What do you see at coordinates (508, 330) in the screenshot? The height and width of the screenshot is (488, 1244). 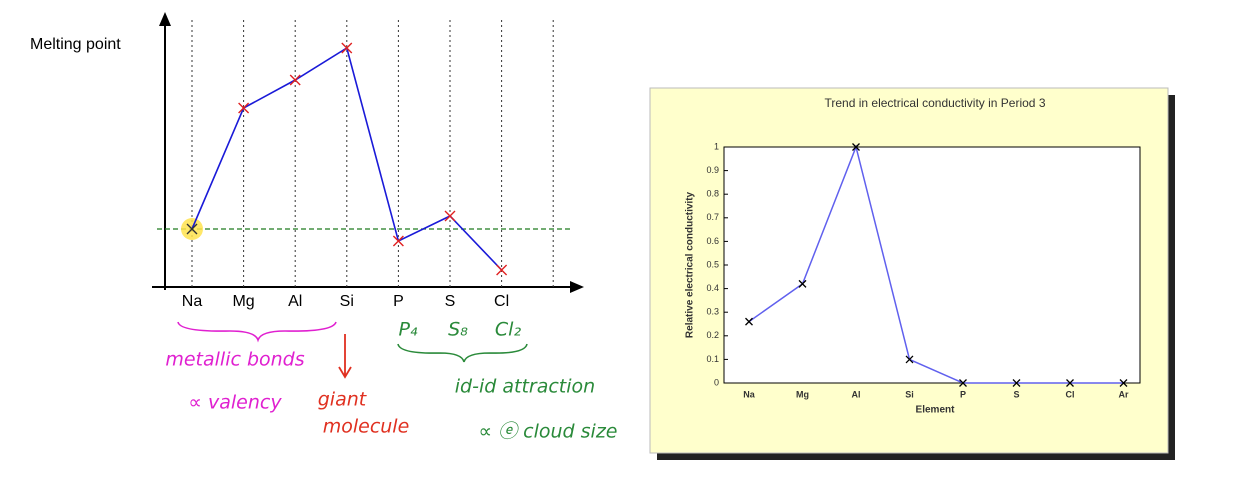 I see `annotation: Cl₂` at bounding box center [508, 330].